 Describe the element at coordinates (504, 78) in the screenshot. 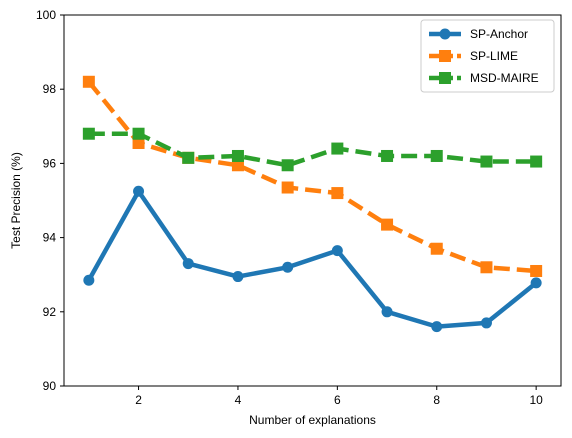

I see `legend-label-msd-maire: MSD-MAIRE` at that location.